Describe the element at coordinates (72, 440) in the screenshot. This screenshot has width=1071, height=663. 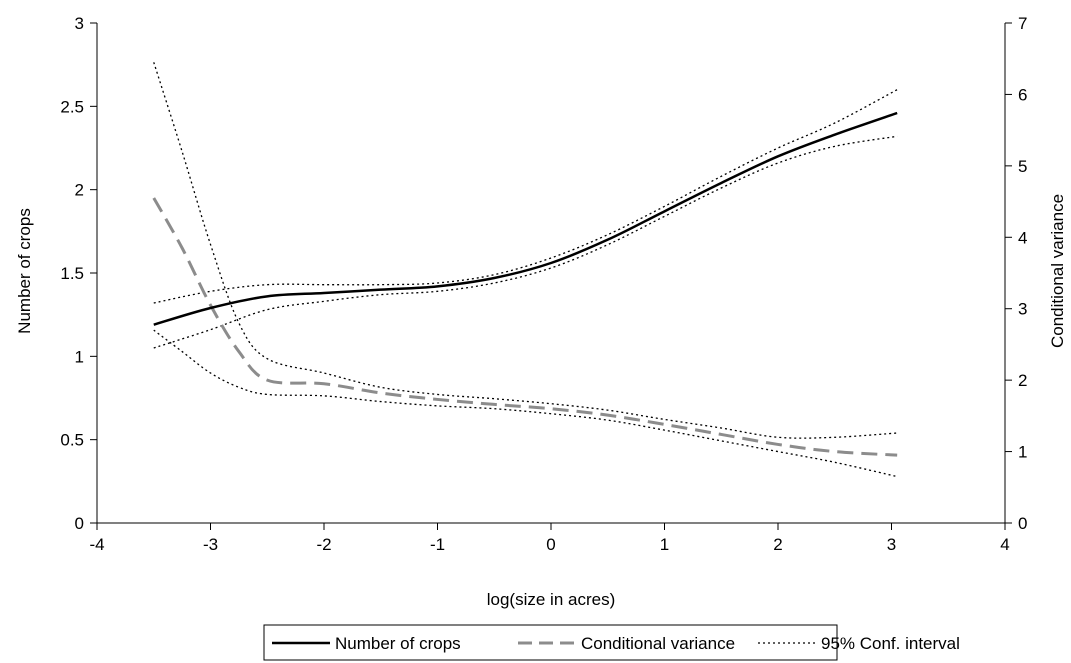
I see `y-left-tick-label: 0.5` at that location.